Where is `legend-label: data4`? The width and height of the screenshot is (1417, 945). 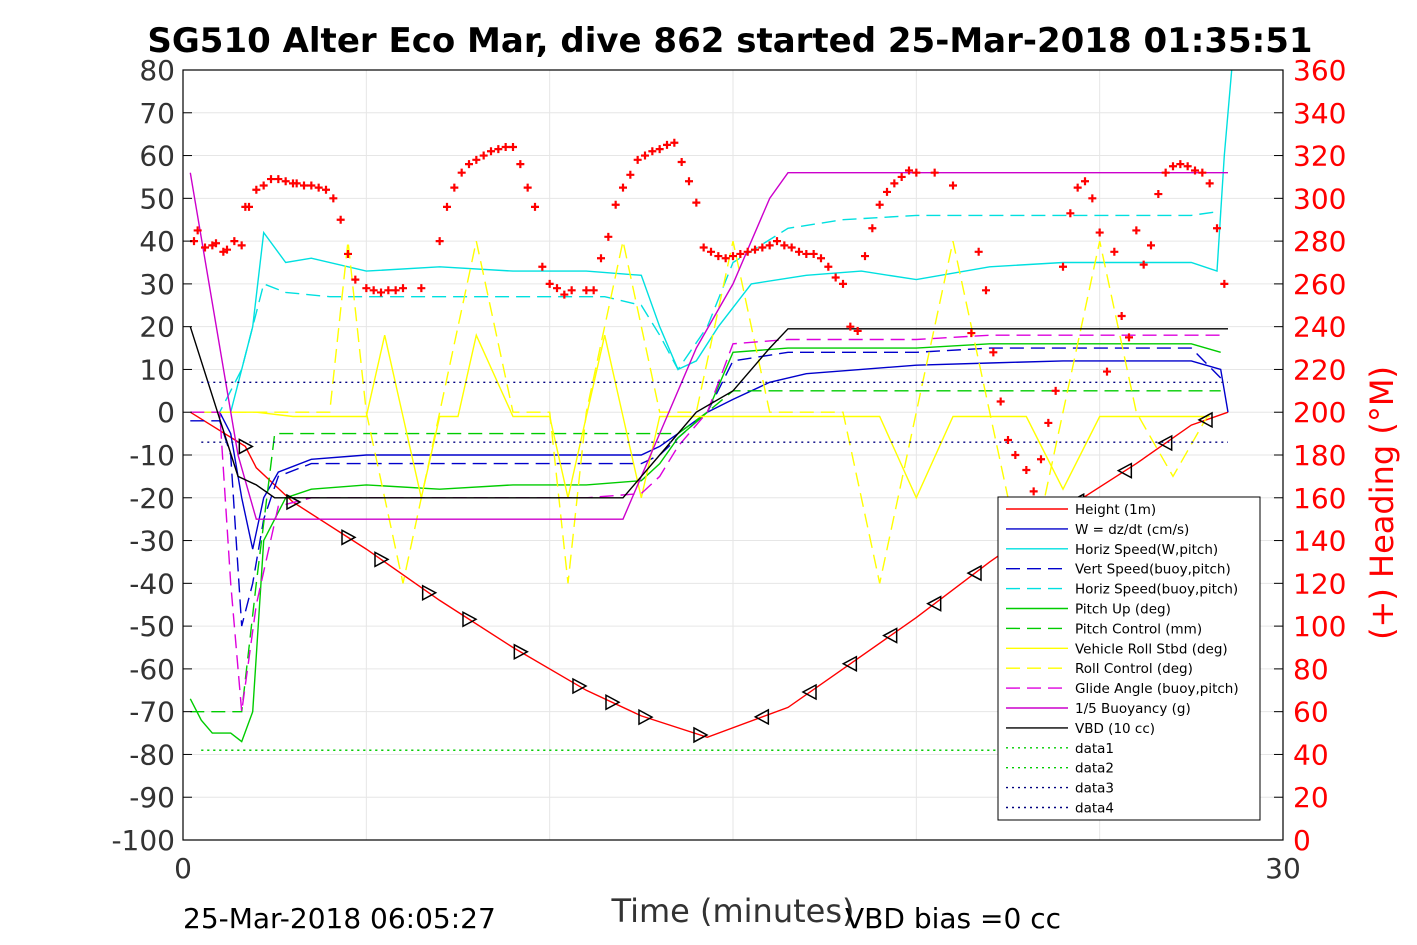
legend-label: data4 is located at coordinates (1094, 809).